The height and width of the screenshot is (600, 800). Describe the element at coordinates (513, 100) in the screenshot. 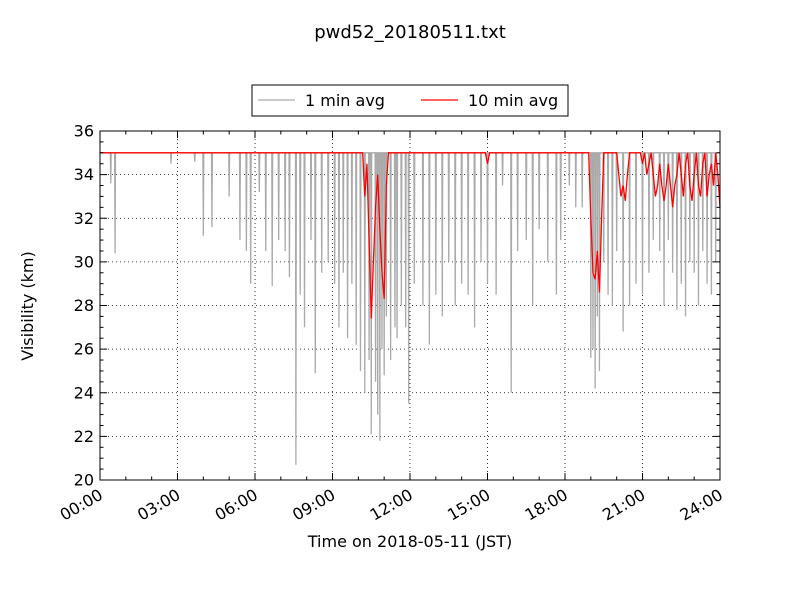

I see `legend-label-10min-avg: 10 min avg` at that location.